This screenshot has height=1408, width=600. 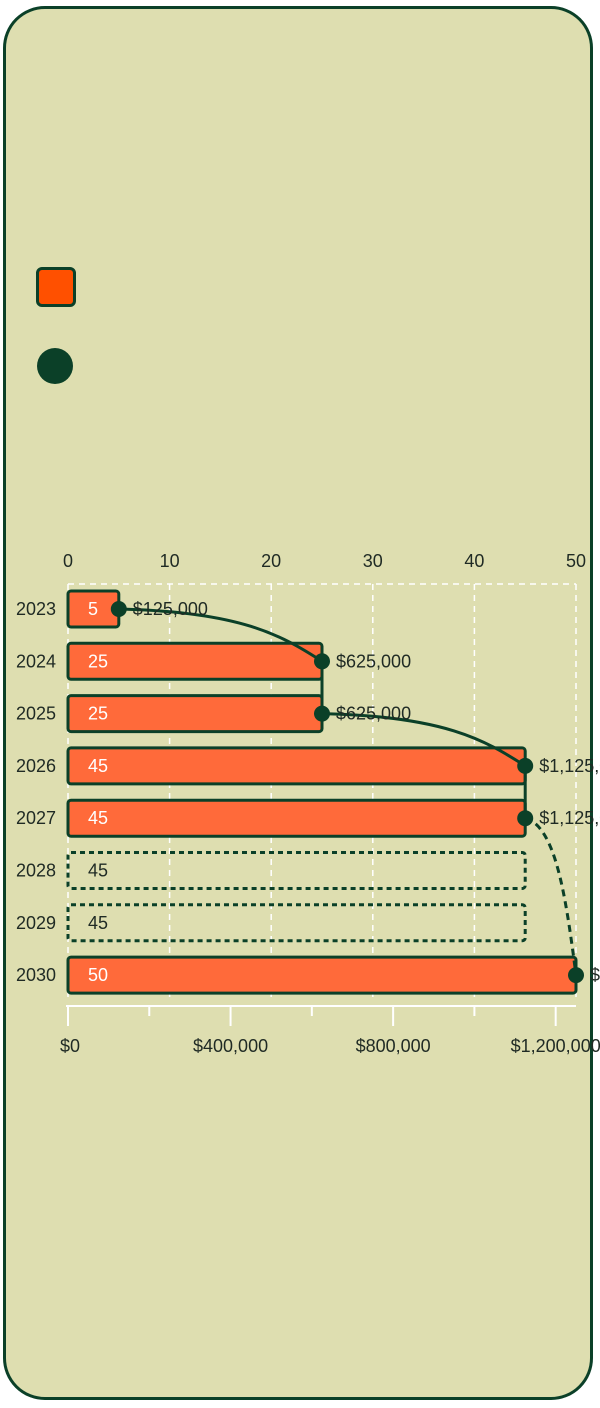 I want to click on top-tick-label: 30, so click(x=373, y=561).